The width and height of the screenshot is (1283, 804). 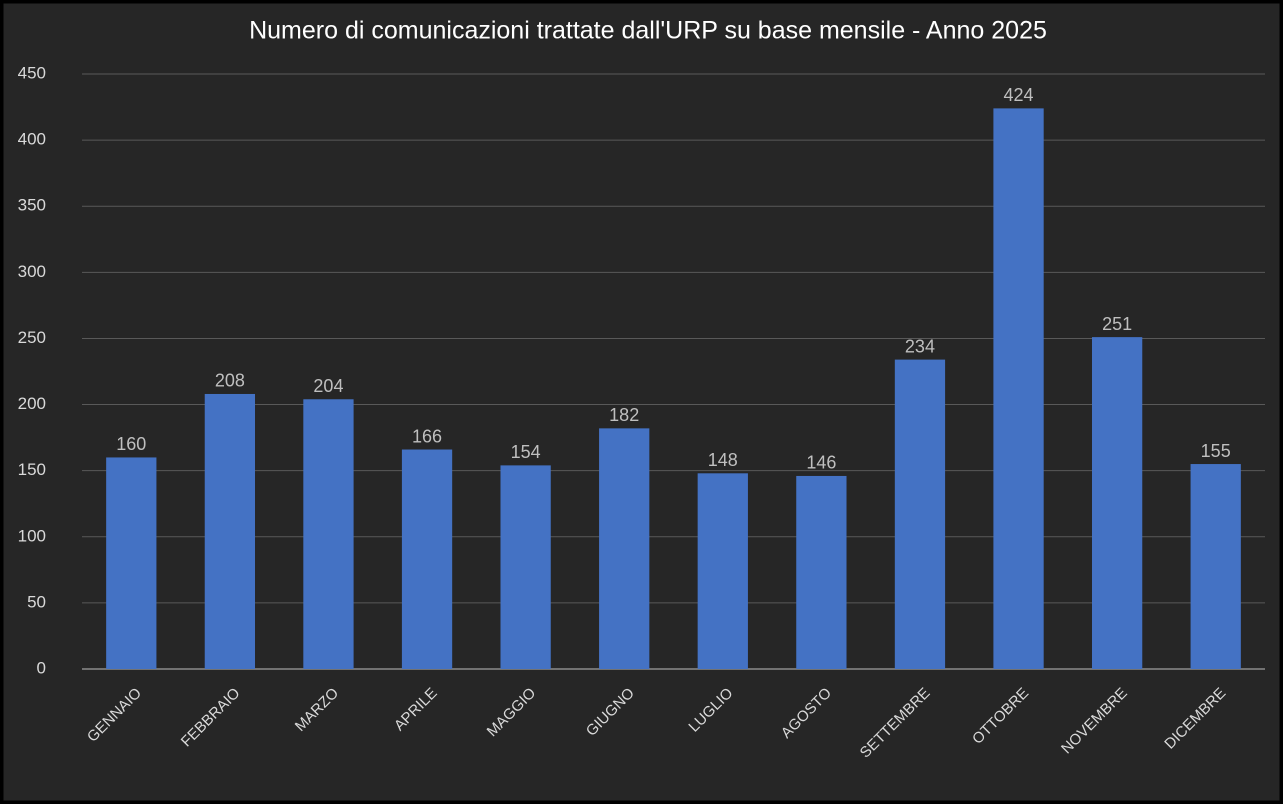 What do you see at coordinates (36, 601) in the screenshot?
I see `y-tick-label: 50` at bounding box center [36, 601].